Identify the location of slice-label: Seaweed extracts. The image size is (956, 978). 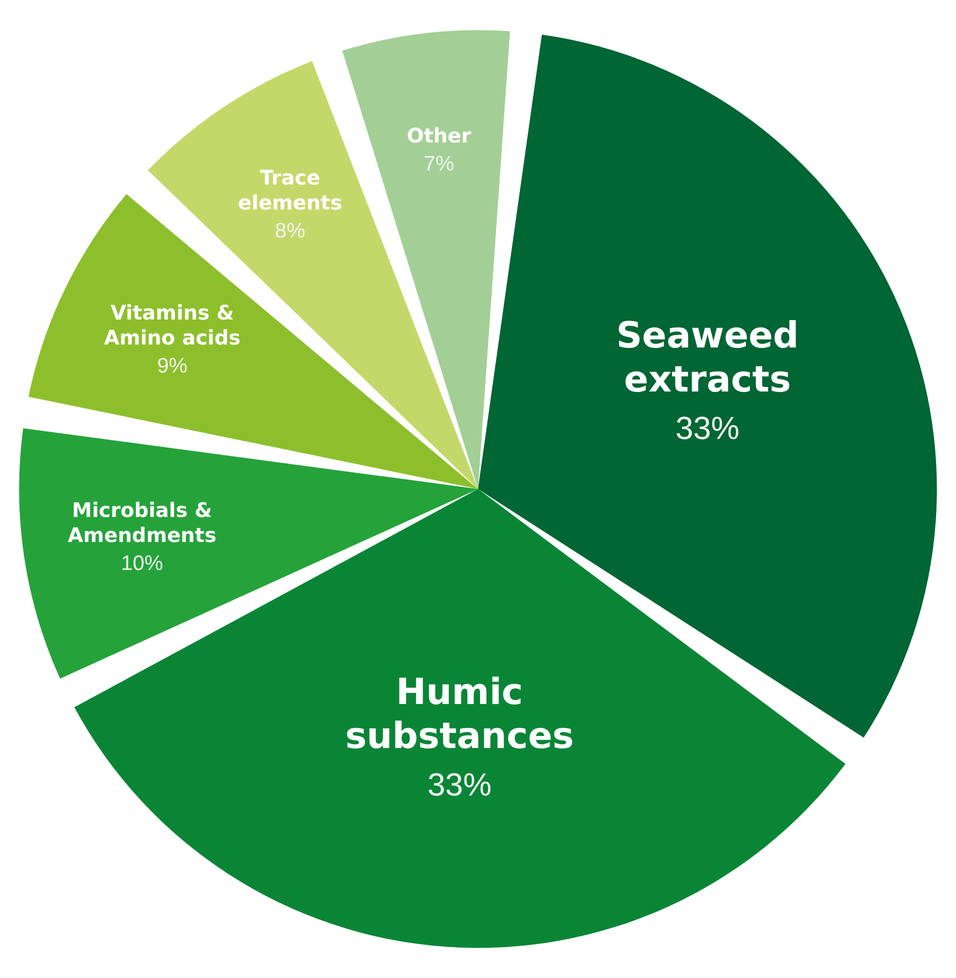
(707, 357).